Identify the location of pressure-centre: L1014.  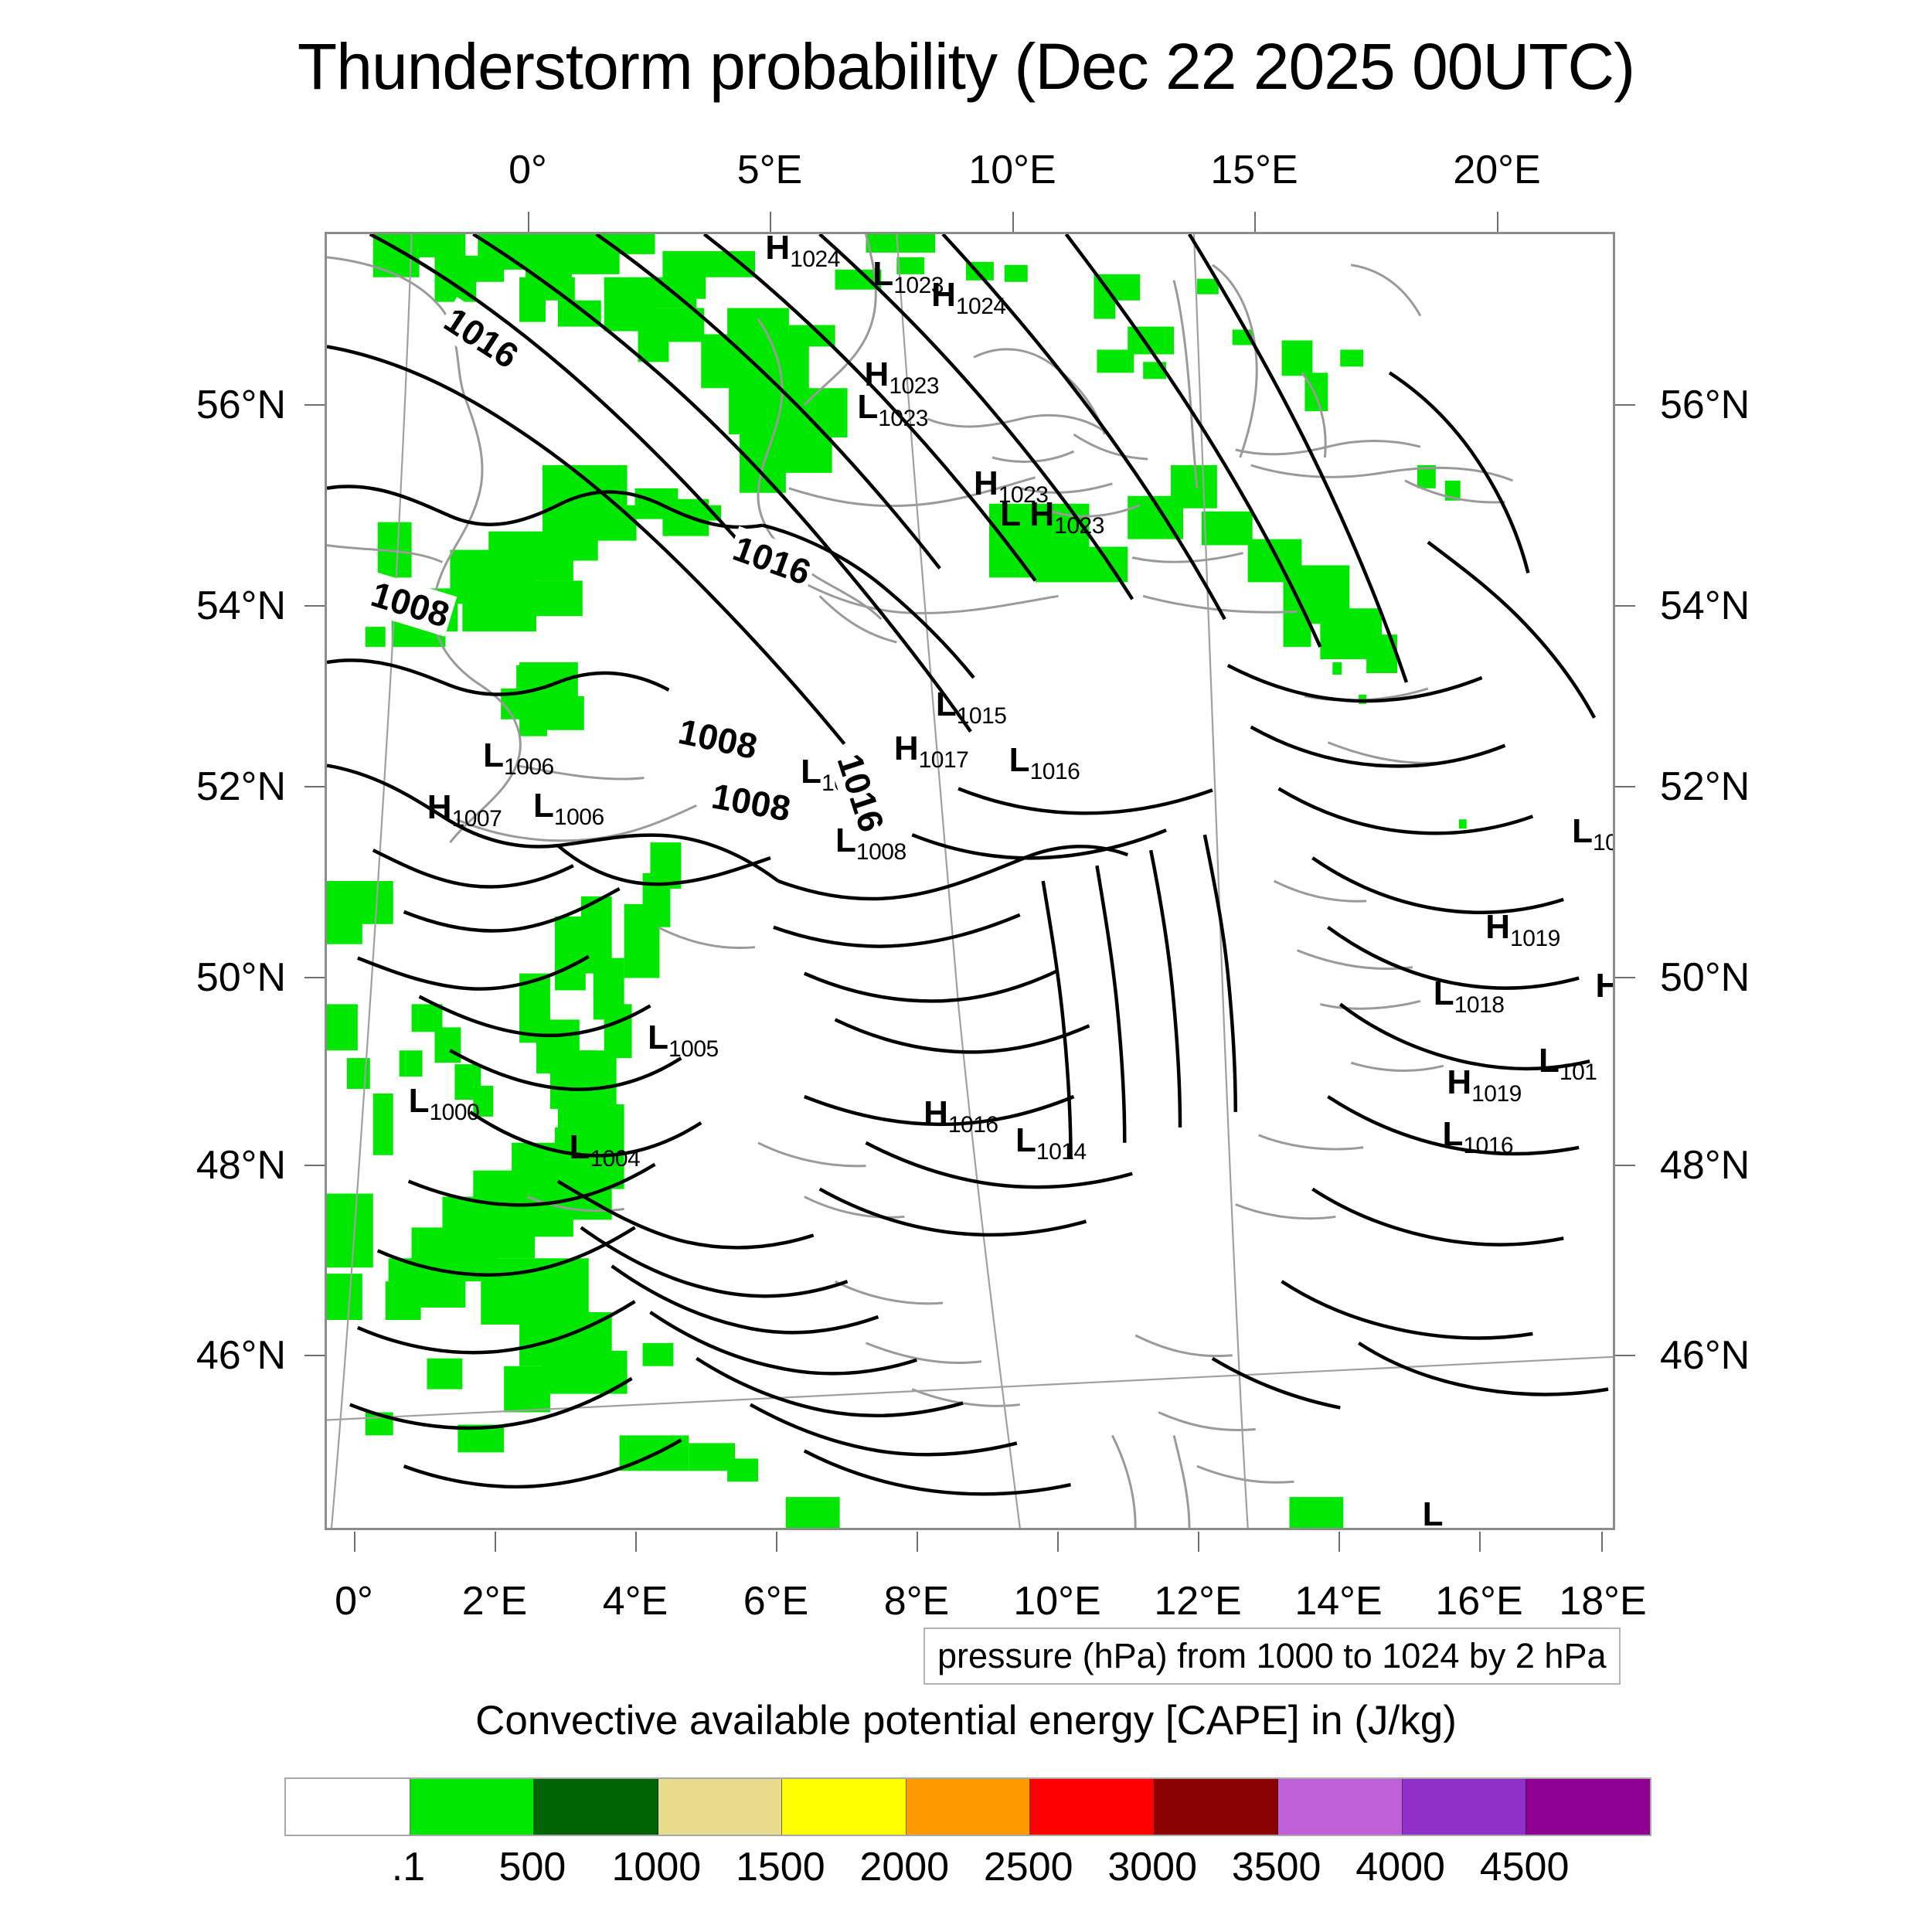
(1051, 1143).